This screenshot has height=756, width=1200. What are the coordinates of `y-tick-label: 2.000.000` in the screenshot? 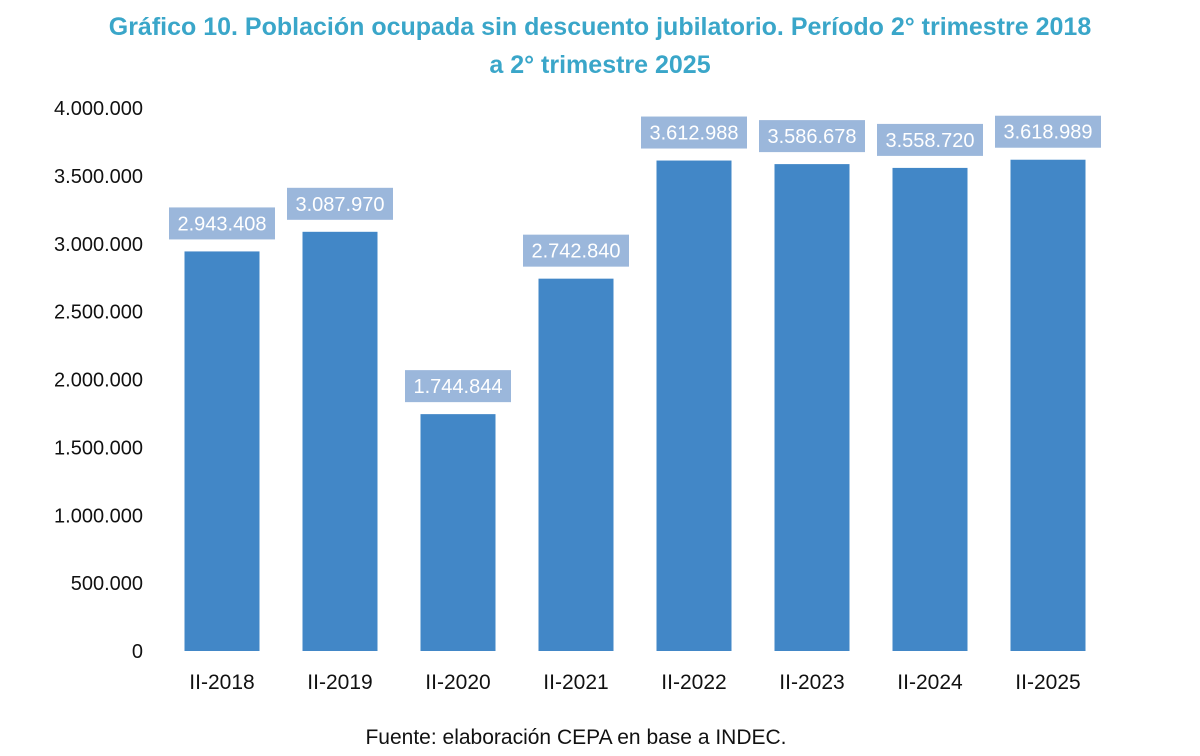 It's located at (98, 381).